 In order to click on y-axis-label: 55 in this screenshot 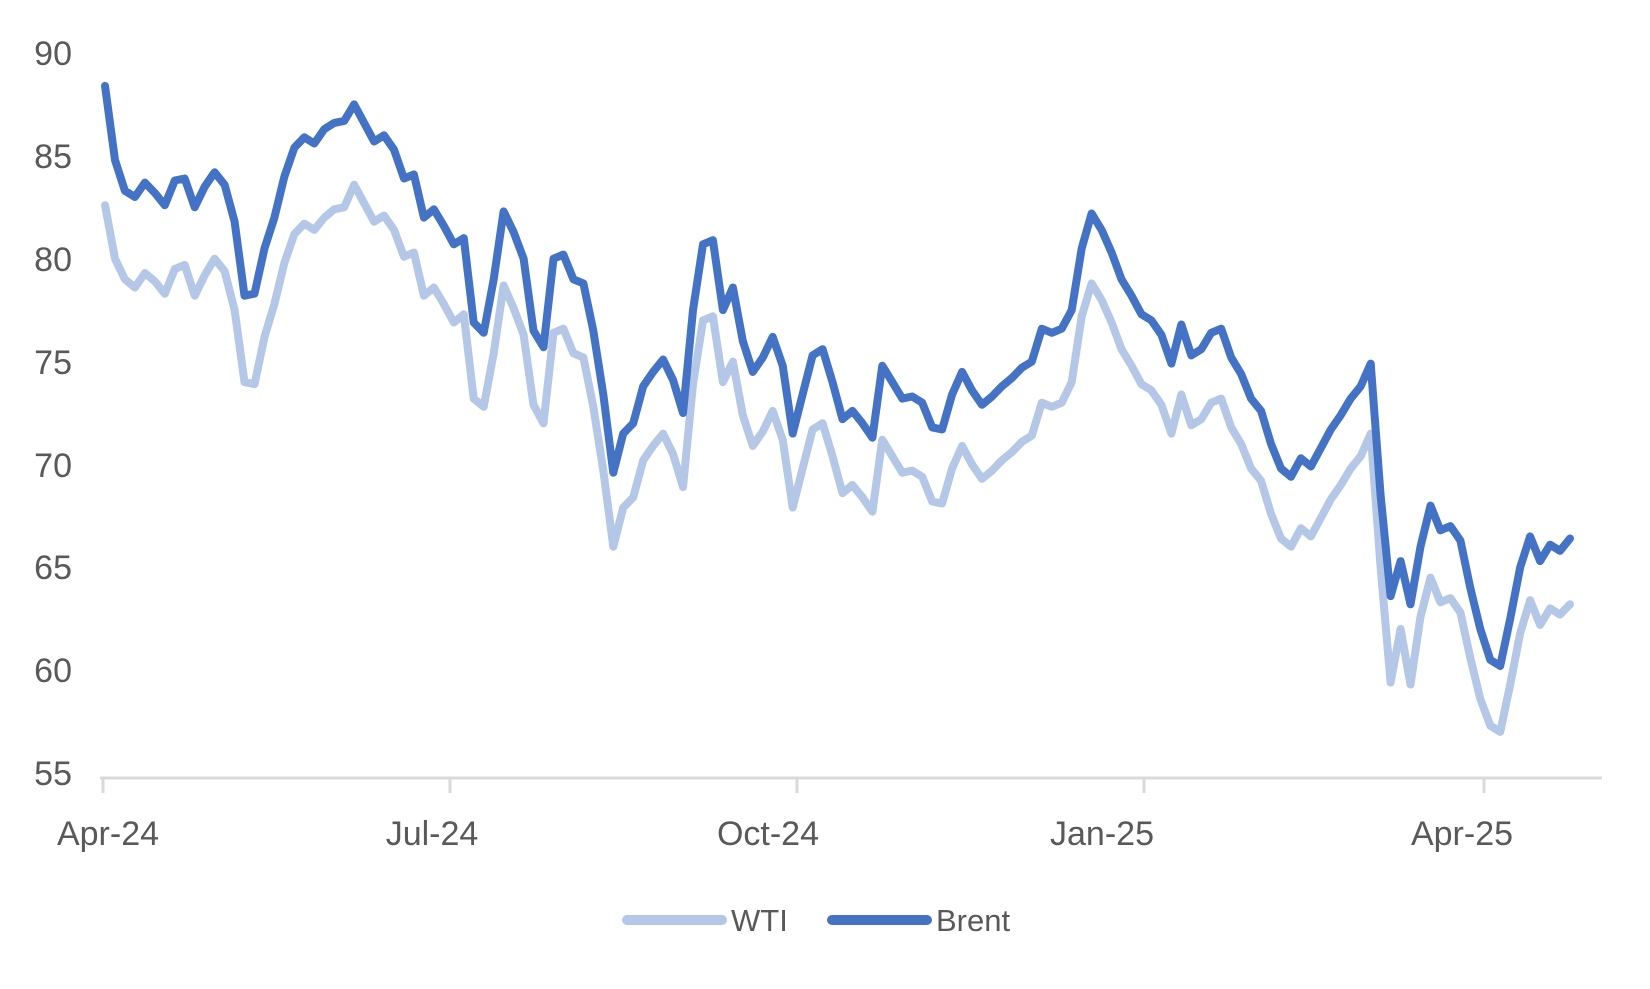, I will do `click(53, 774)`.